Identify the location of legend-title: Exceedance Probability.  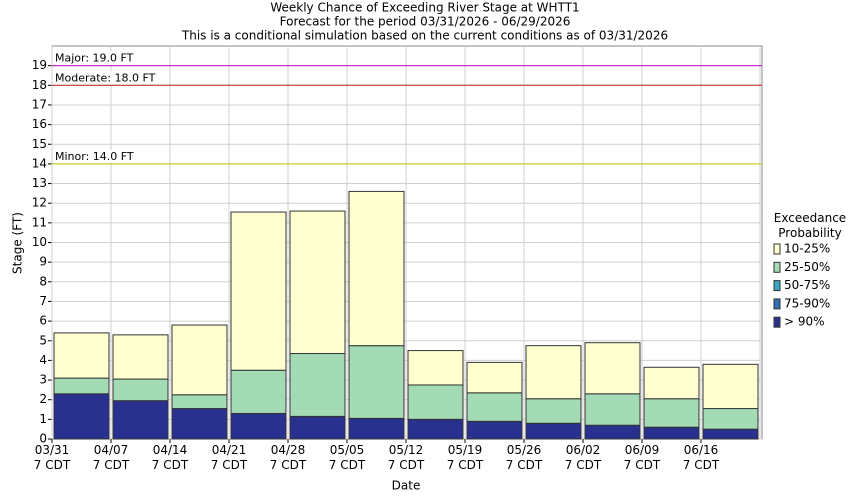
(810, 225).